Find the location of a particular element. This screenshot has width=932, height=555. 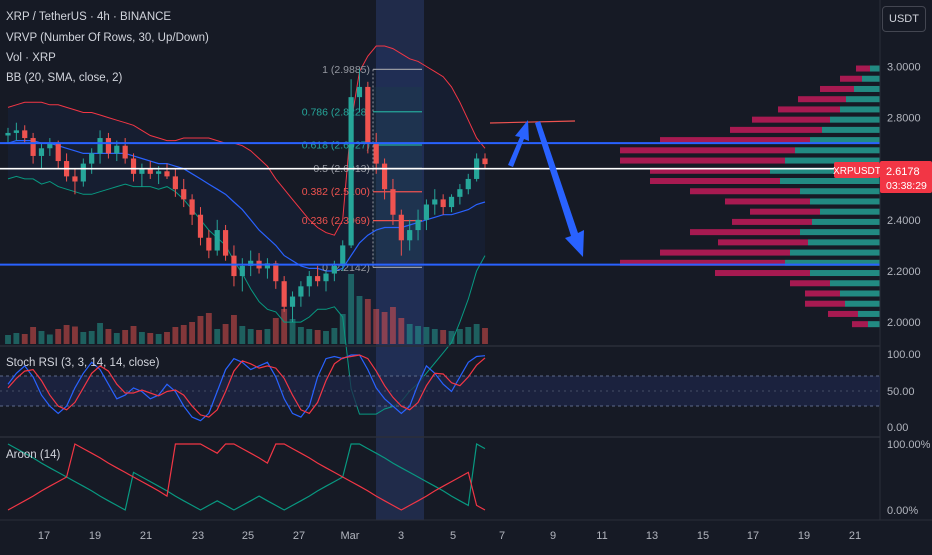

aroon-tick: 100.00% is located at coordinates (909, 445).